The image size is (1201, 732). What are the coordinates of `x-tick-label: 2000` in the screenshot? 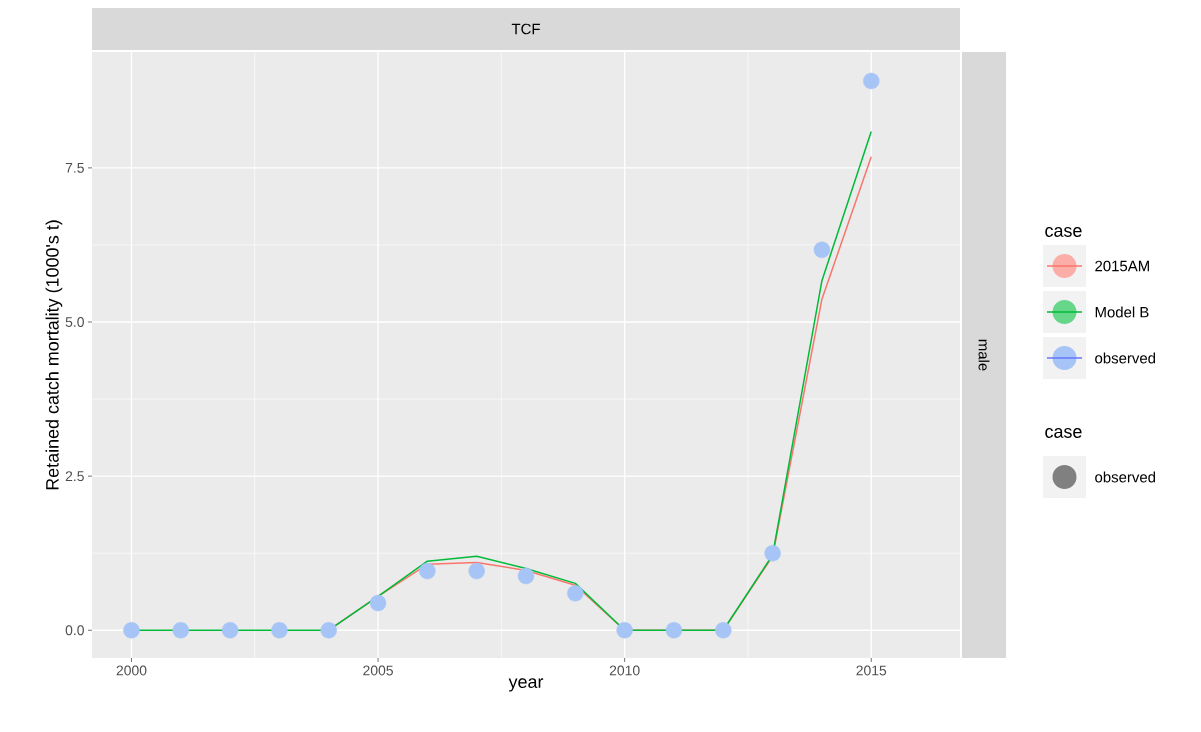 It's located at (131, 670).